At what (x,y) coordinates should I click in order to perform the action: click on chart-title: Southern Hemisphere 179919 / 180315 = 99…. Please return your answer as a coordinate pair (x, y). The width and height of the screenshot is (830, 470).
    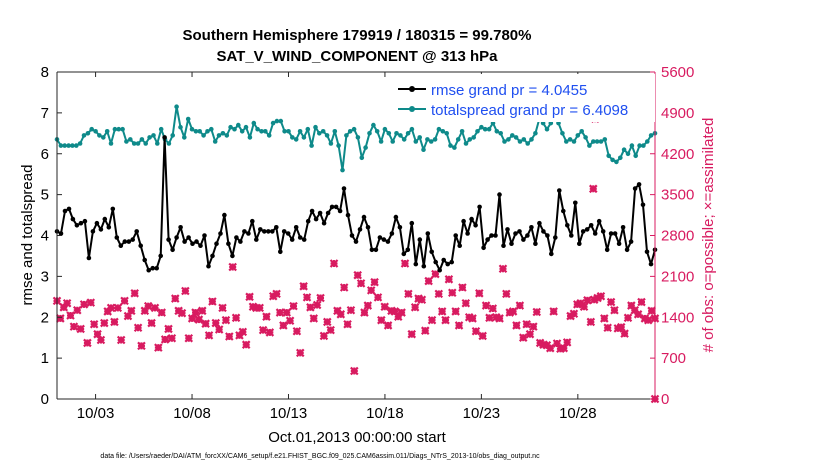
    Looking at the image, I should click on (357, 35).